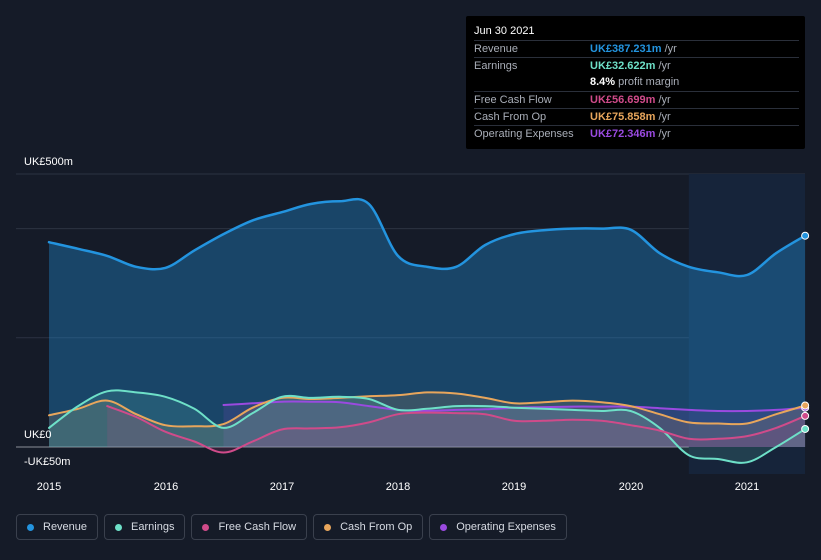 The image size is (821, 560). What do you see at coordinates (282, 487) in the screenshot?
I see `x-tick-2017: 2017` at bounding box center [282, 487].